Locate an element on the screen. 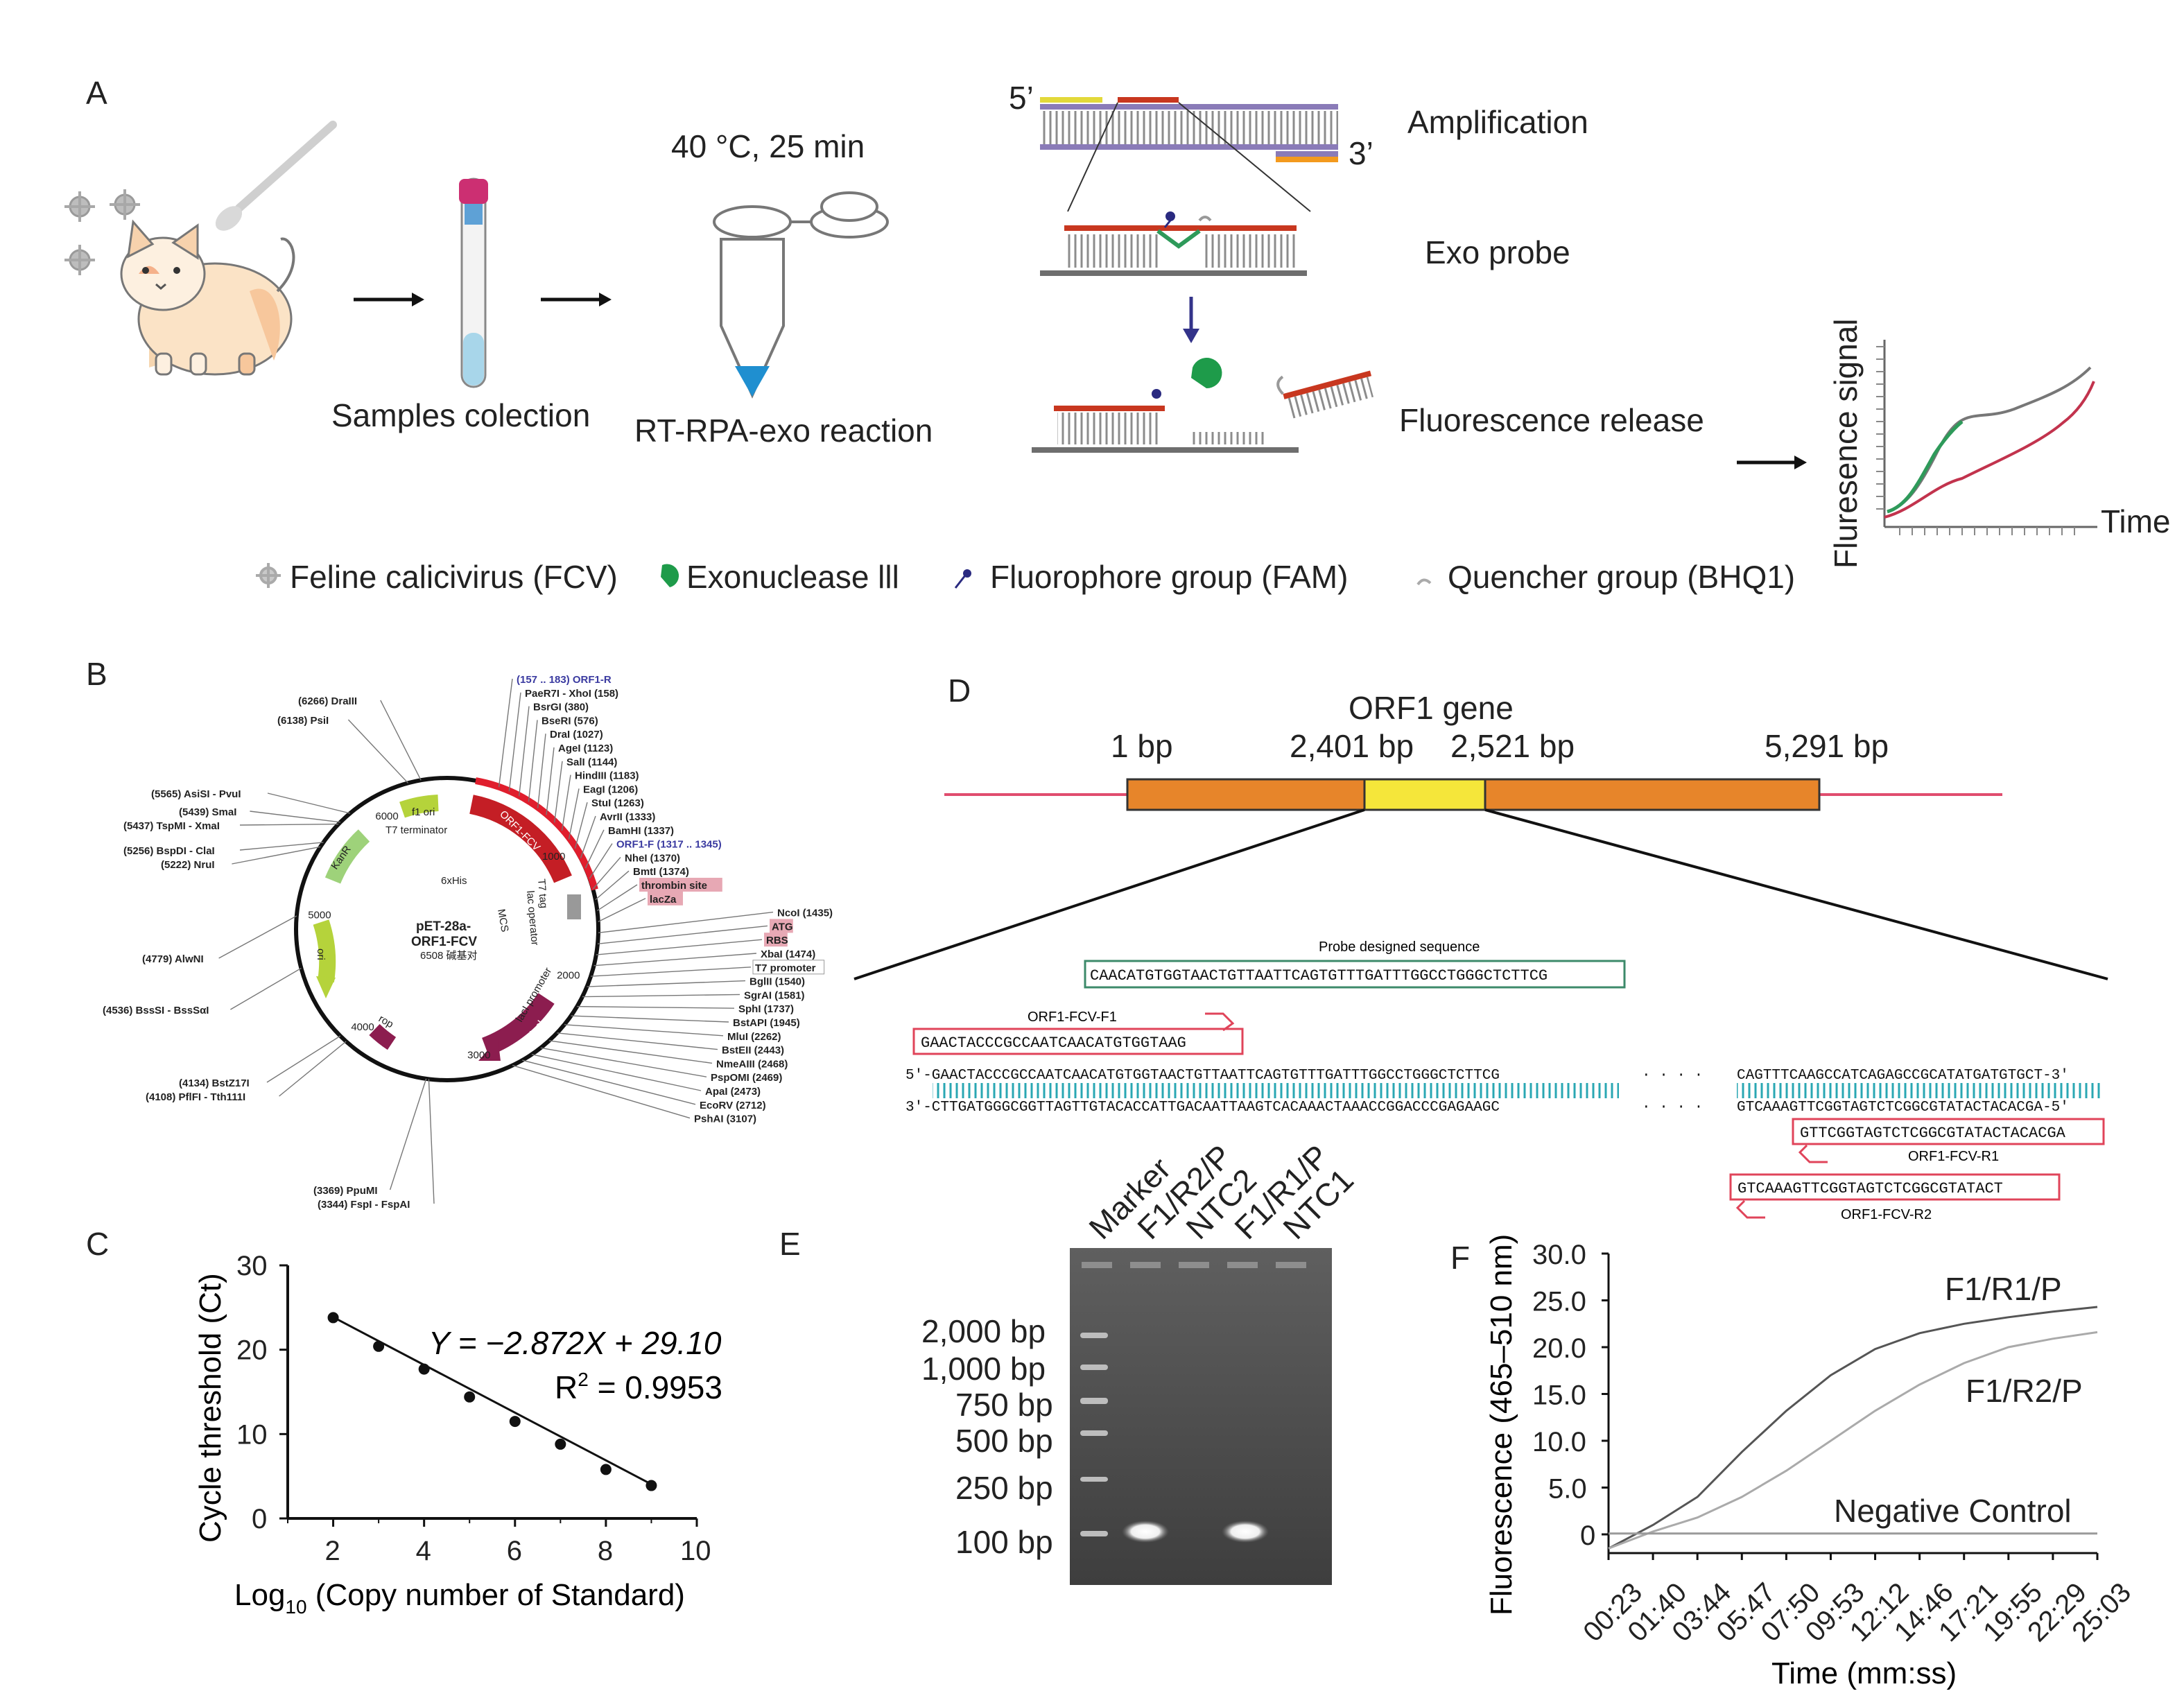 Image resolution: width=2184 pixels, height=1698 pixels. bot-strand-right: GTCAAAGTTCGGTAGTCTCGGCGTATACTACACGA-5' is located at coordinates (1903, 1108).